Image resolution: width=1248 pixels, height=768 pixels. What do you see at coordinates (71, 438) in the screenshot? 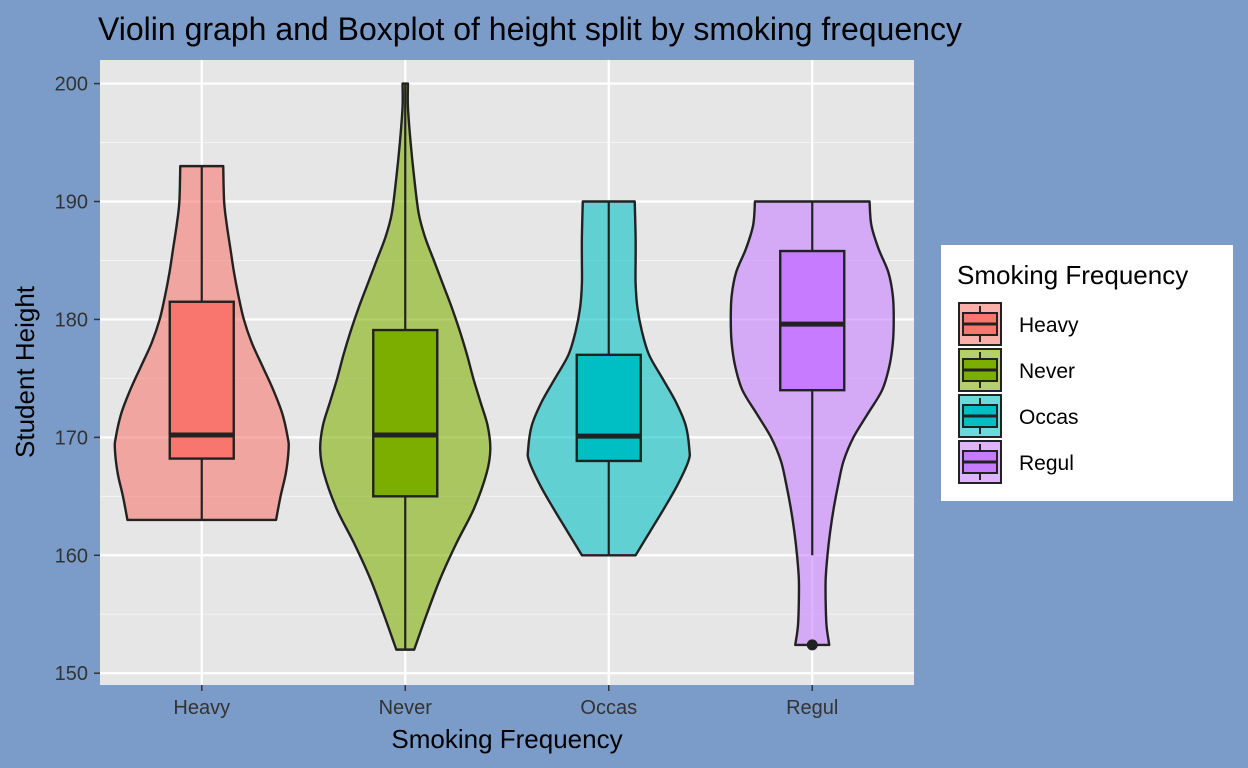
I see `y-tick-label: 170` at bounding box center [71, 438].